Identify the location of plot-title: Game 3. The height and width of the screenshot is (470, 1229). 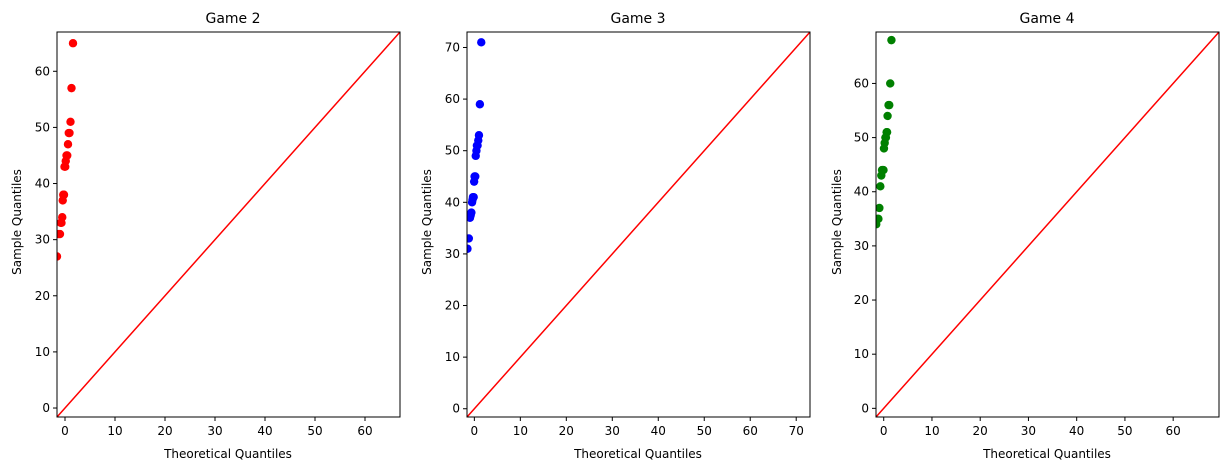
(637, 19).